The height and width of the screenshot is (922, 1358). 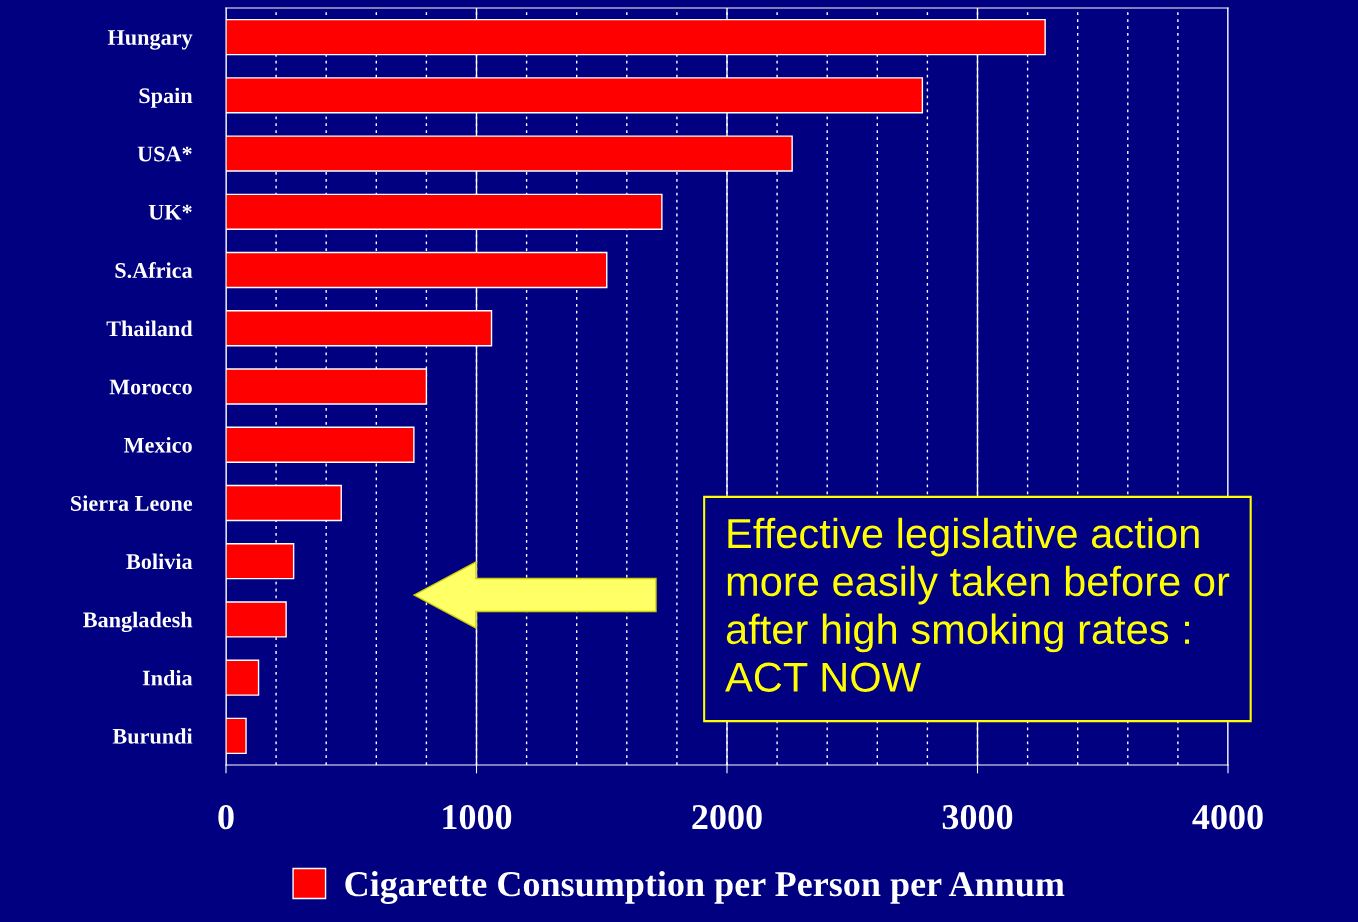 I want to click on legend-label: Cigarette Consumption per Person per Annum, so click(x=705, y=887).